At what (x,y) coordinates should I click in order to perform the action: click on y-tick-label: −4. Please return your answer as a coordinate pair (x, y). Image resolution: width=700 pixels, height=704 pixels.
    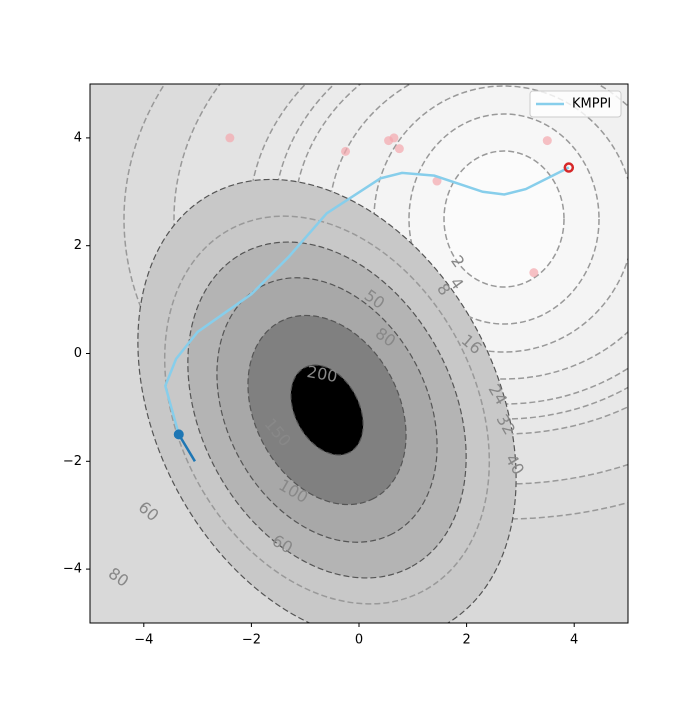
    Looking at the image, I should click on (72, 569).